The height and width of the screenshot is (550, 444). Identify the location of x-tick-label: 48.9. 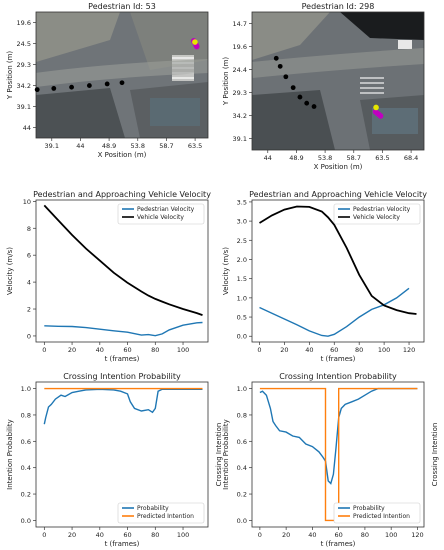
(296, 158).